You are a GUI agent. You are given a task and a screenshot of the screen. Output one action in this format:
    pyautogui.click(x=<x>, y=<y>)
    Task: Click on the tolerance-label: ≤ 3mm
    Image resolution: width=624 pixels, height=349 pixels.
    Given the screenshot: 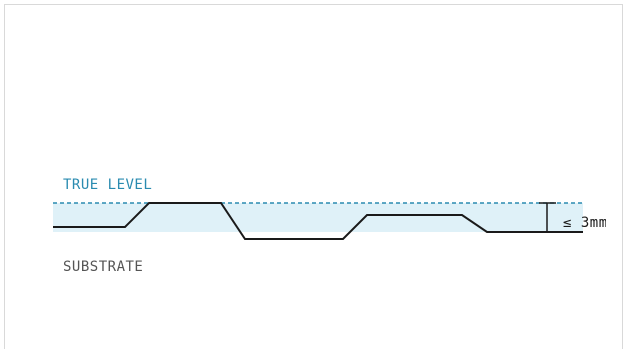 What is the action you would take?
    pyautogui.click(x=585, y=223)
    